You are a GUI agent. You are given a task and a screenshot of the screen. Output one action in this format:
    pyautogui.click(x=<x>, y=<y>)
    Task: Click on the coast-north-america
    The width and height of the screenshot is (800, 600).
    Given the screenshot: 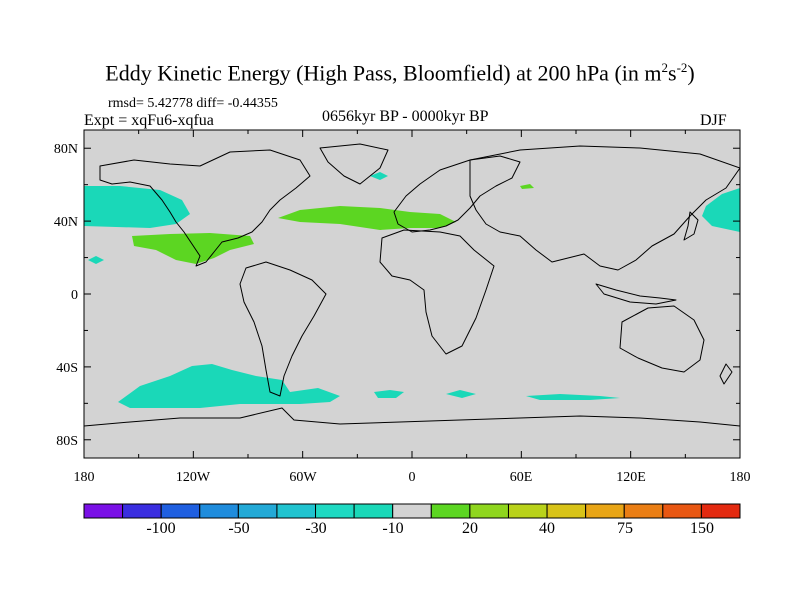 What is the action you would take?
    pyautogui.click(x=205, y=208)
    